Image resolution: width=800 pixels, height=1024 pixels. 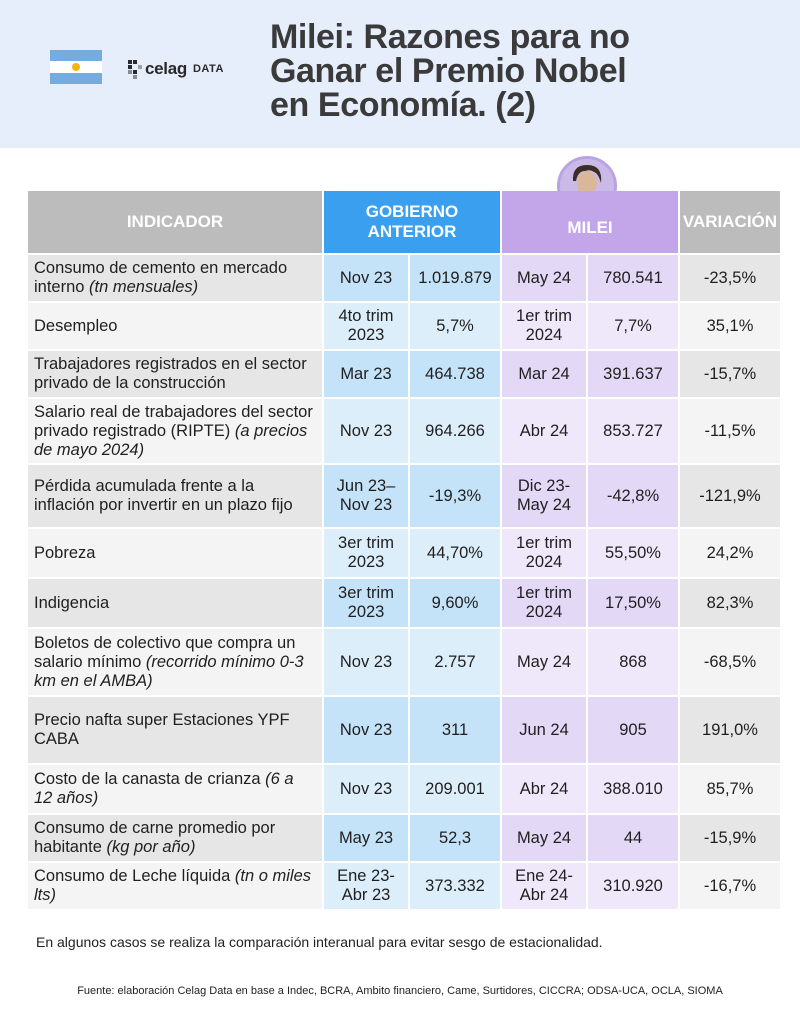 I want to click on variation-cell: -23,5%, so click(x=730, y=278).